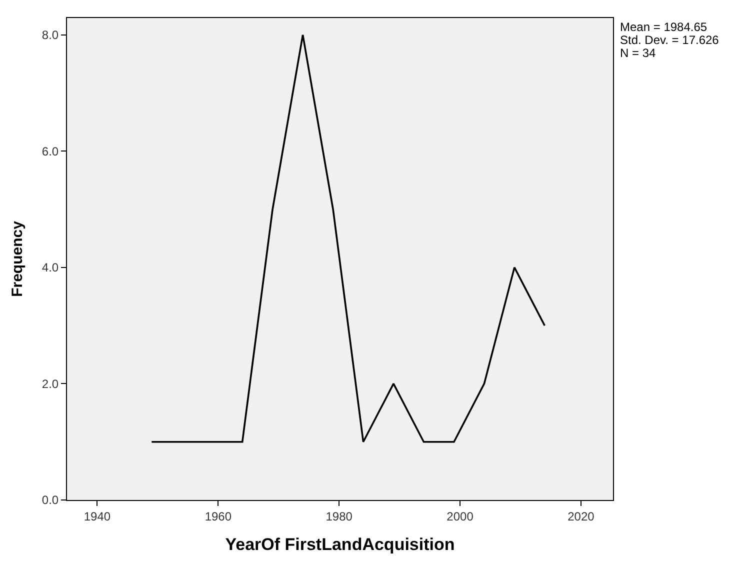 The image size is (750, 562). I want to click on text: N = 34, so click(638, 53).